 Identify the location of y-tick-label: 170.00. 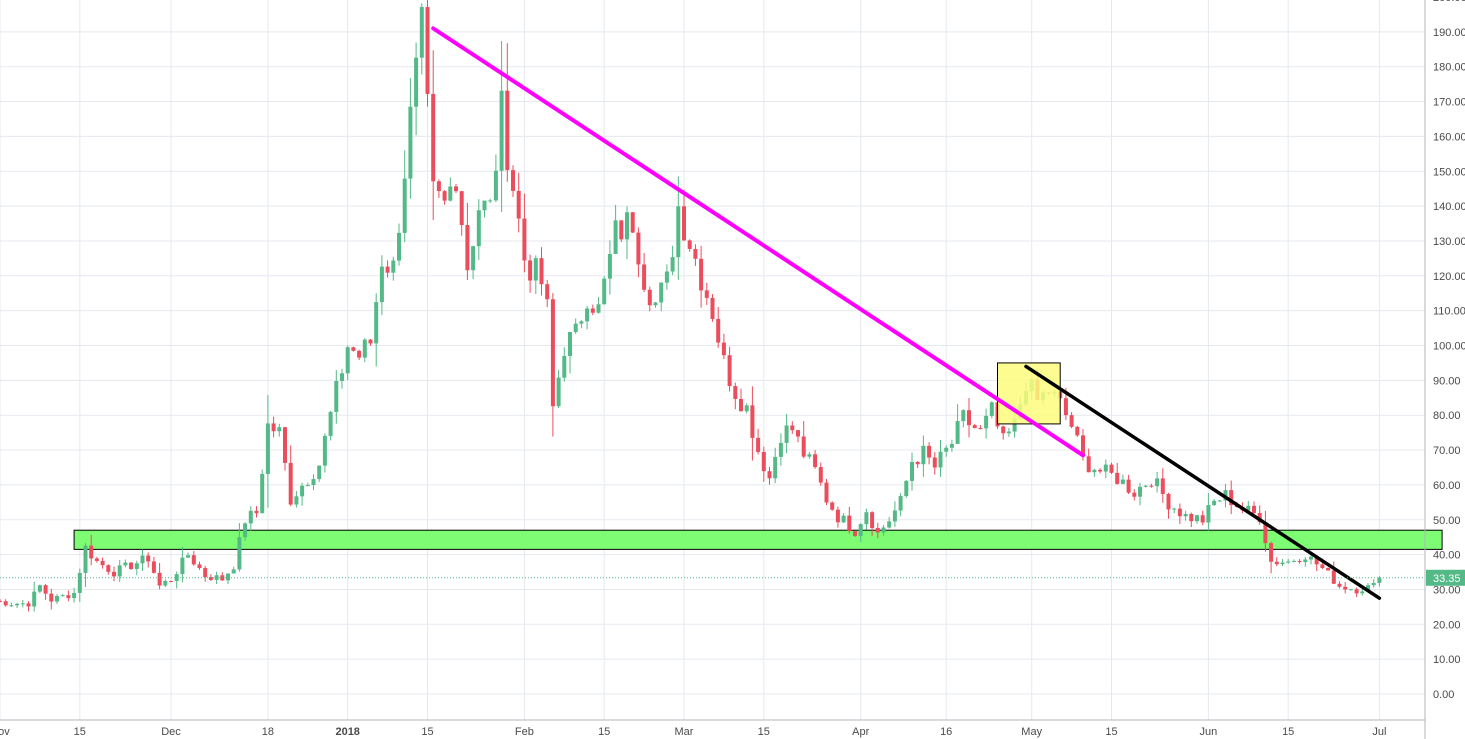
(1449, 103).